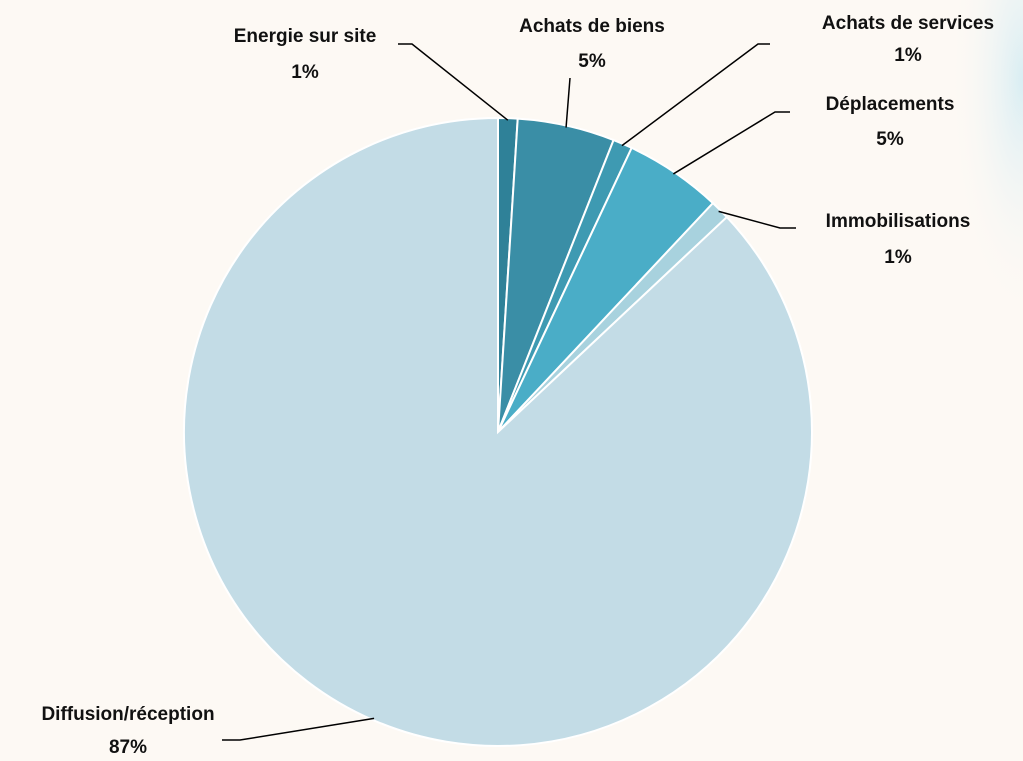 The height and width of the screenshot is (761, 1023). What do you see at coordinates (898, 221) in the screenshot?
I see `slice-label: Immobilisations` at bounding box center [898, 221].